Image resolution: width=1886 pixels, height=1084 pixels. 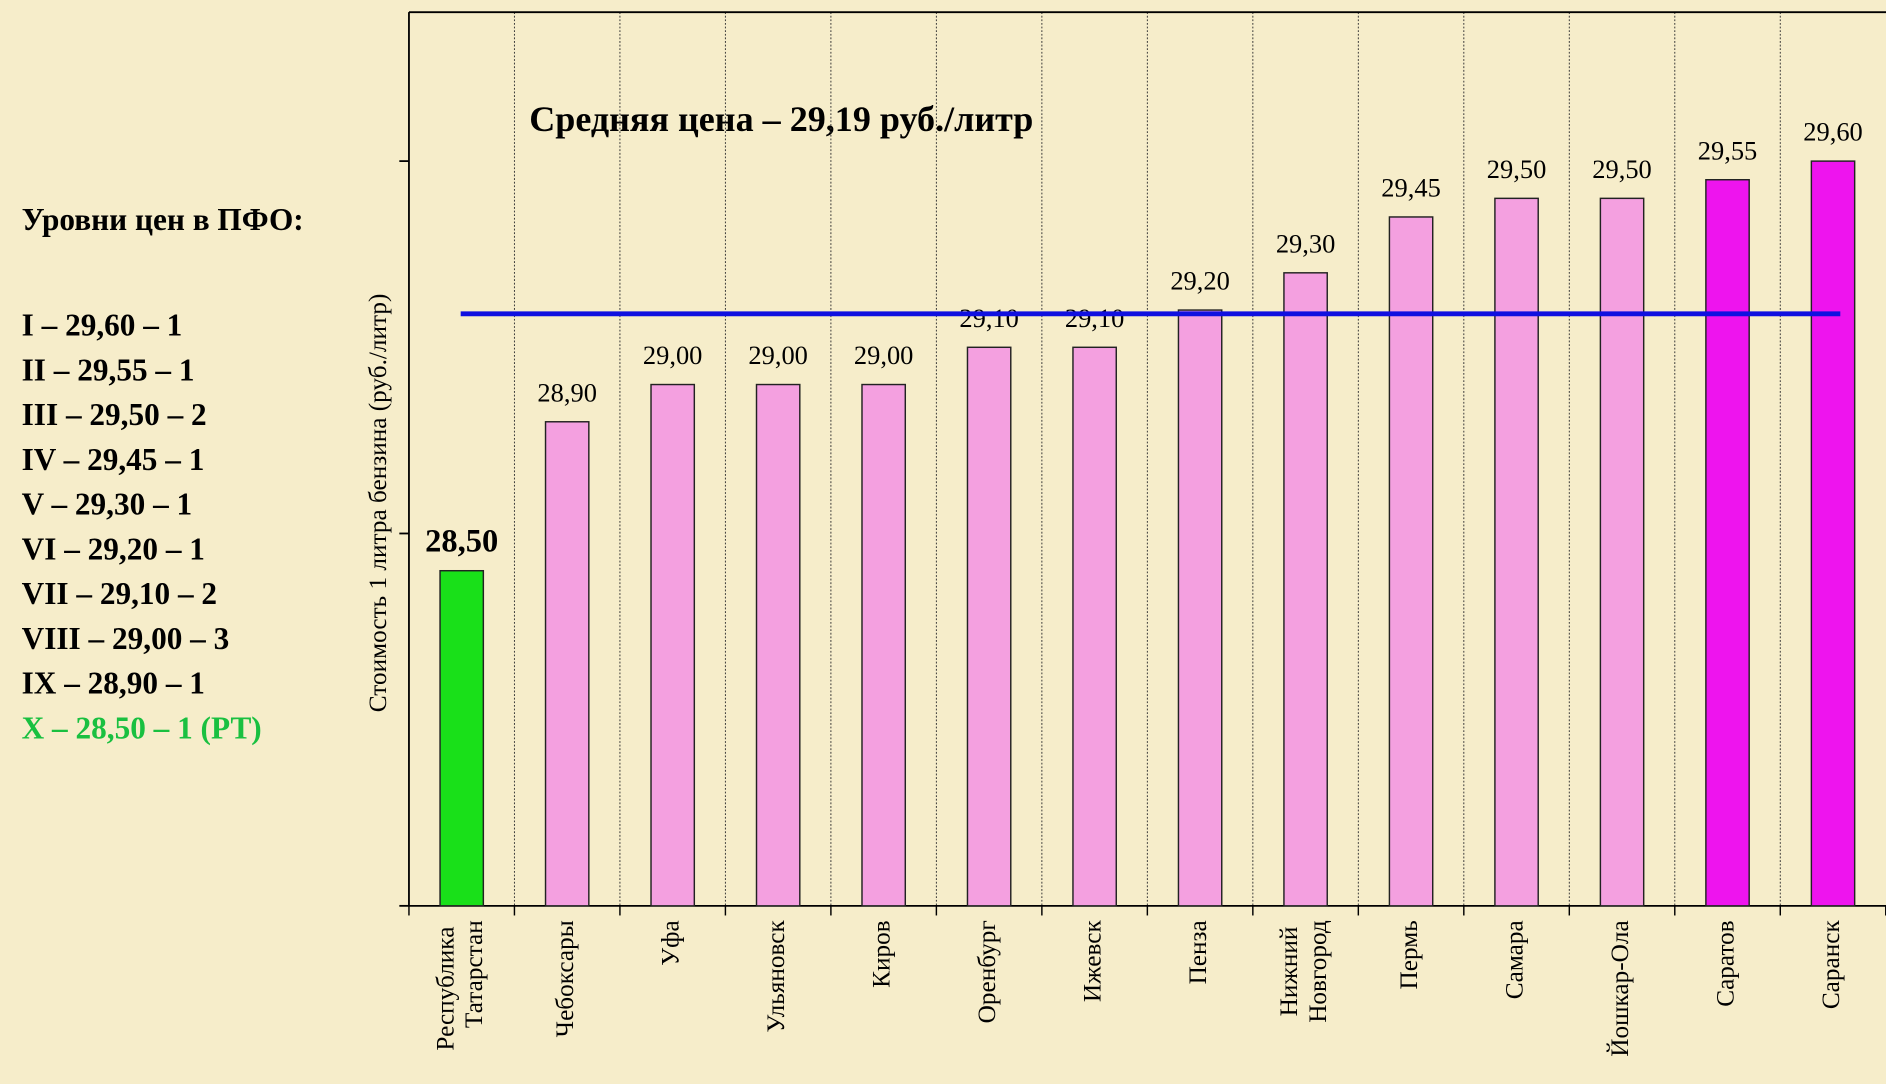 What do you see at coordinates (102, 325) in the screenshot?
I see `level-text: I – 29,60 – 1` at bounding box center [102, 325].